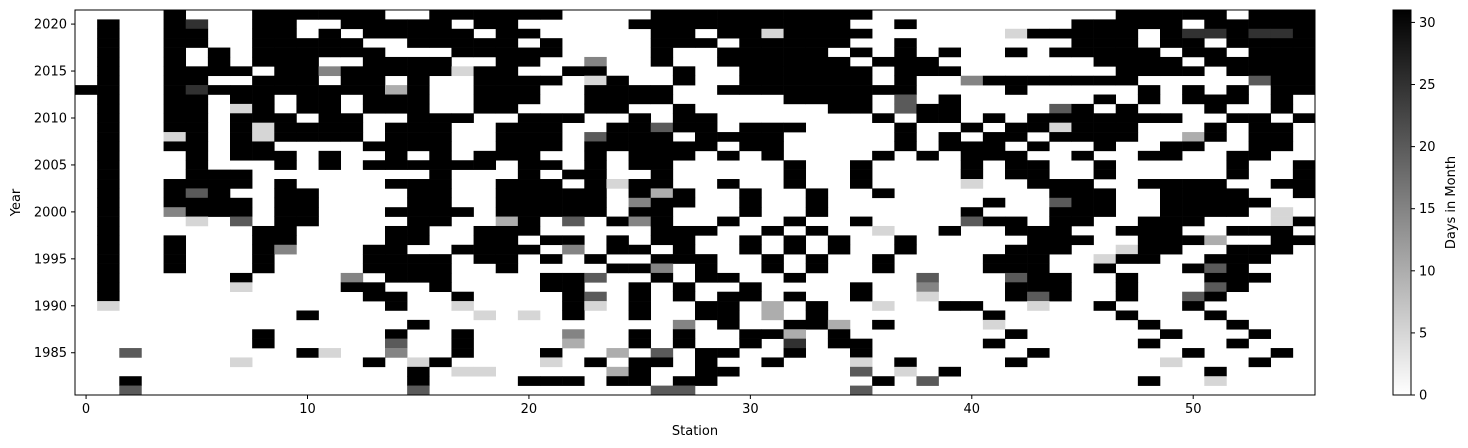 The height and width of the screenshot is (448, 1468). Describe the element at coordinates (1427, 85) in the screenshot. I see `colorbar-tick-label: 25` at that location.